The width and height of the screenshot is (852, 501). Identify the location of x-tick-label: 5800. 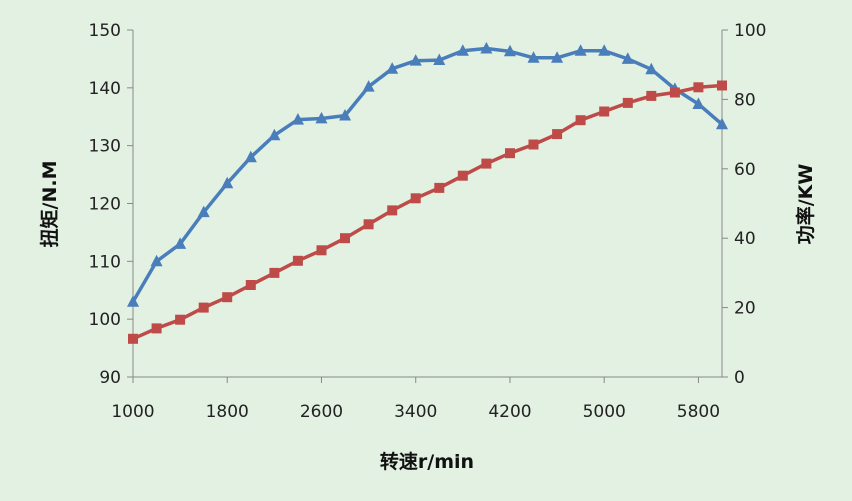
(698, 412).